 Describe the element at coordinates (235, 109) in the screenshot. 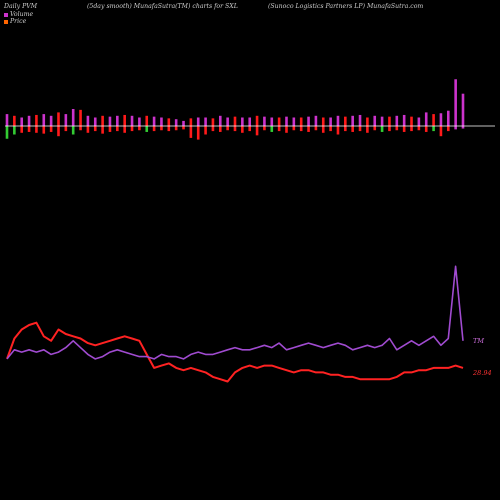

I see `volume-bars` at that location.